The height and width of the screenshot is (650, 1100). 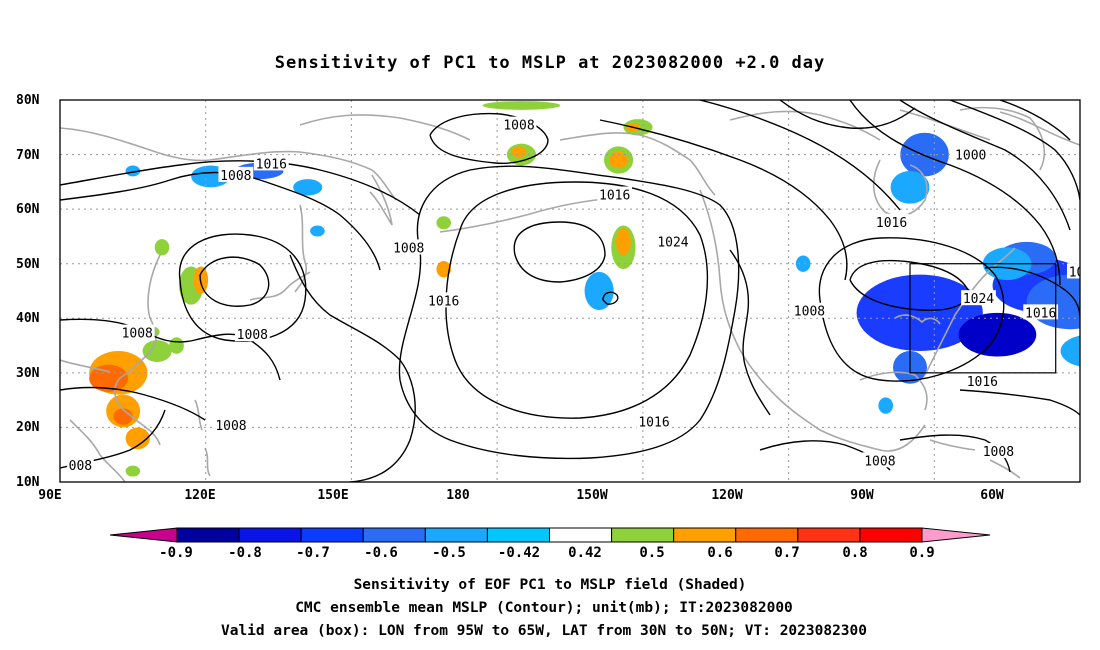 I want to click on valid-area-box, so click(x=983, y=318).